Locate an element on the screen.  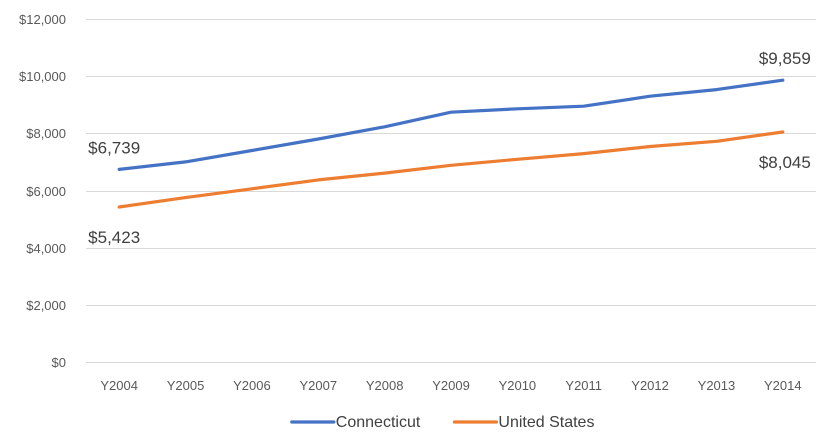
y-tick-label: $6,000 is located at coordinates (46, 191).